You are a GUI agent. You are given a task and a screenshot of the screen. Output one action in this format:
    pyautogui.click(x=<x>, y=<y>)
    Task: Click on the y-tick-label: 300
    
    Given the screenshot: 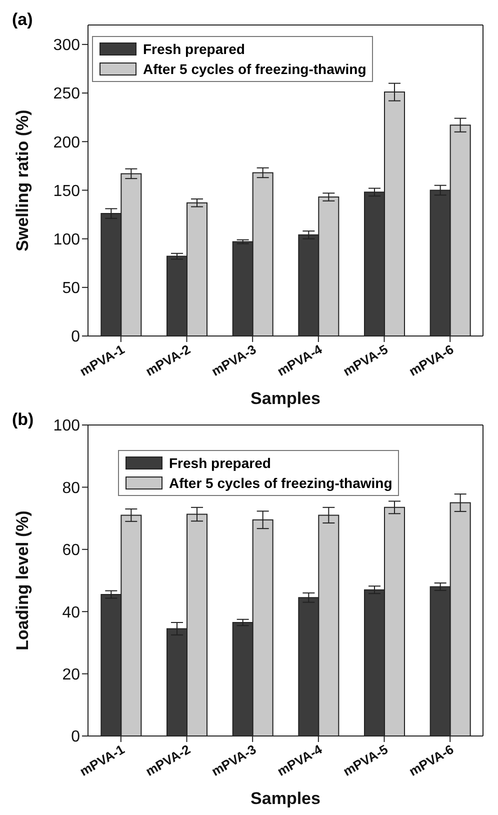 What is the action you would take?
    pyautogui.click(x=66, y=45)
    